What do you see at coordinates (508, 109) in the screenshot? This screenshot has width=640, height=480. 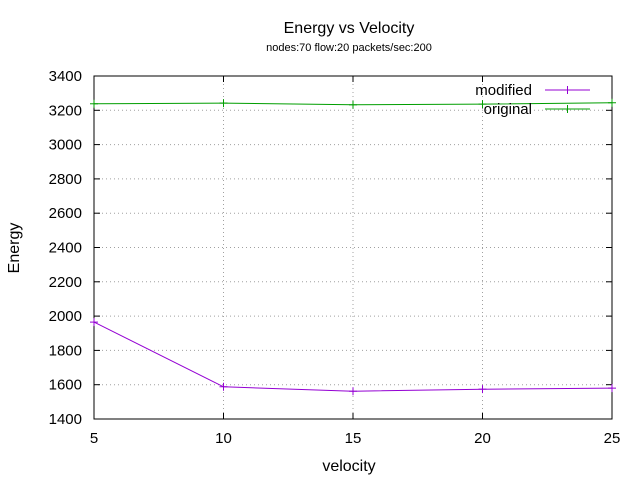 I see `legend-label-original: original` at bounding box center [508, 109].